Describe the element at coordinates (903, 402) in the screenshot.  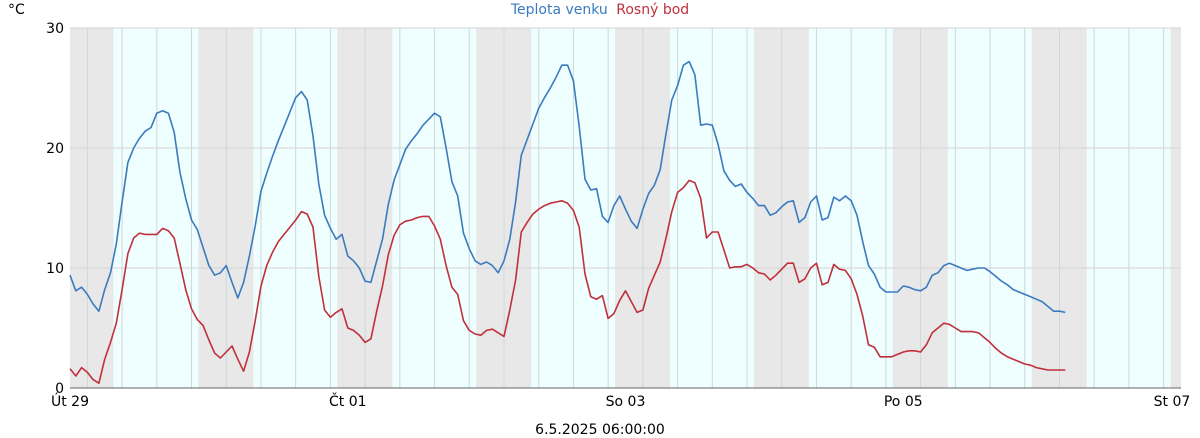
I see `x-tick-label: Po 05` at that location.